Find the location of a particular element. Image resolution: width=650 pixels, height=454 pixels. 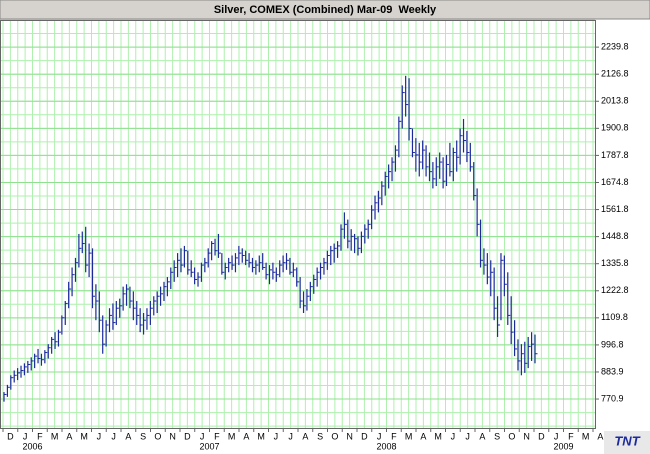

year-label: 2007 is located at coordinates (209, 446).